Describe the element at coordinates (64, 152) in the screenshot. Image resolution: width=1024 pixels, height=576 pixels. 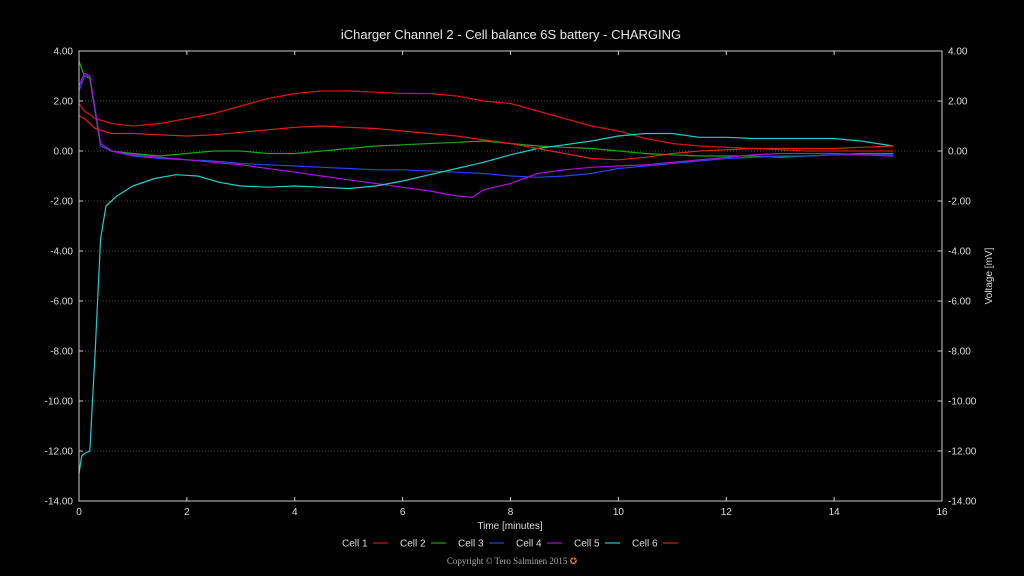
I see `y-tick-label: 0.00` at that location.